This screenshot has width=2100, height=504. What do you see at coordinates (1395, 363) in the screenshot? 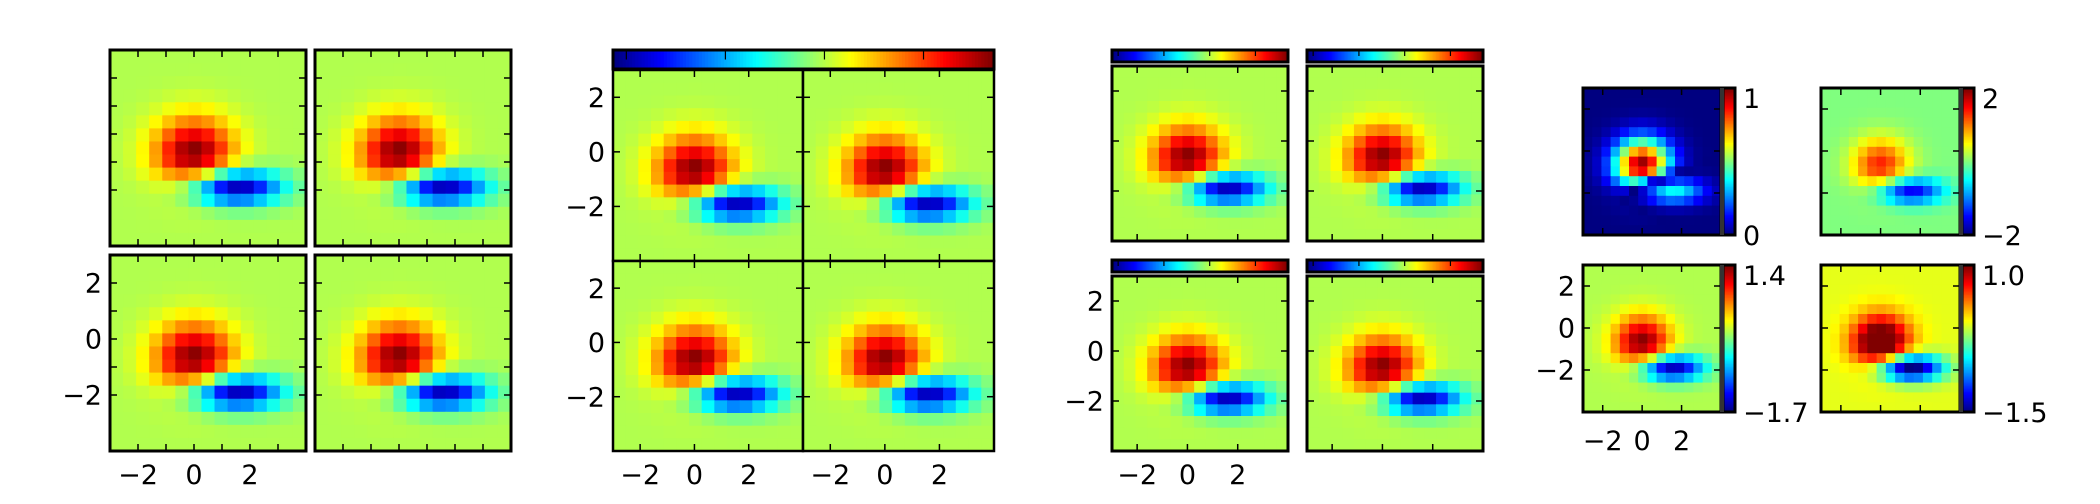
I see `axes-frame` at bounding box center [1395, 363].